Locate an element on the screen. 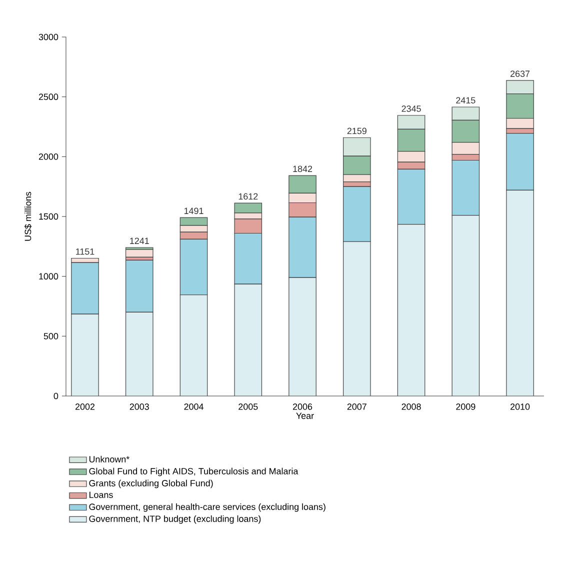 This screenshot has height=577, width=574. legend-label: Grants (excluding Global Fund) is located at coordinates (151, 484).